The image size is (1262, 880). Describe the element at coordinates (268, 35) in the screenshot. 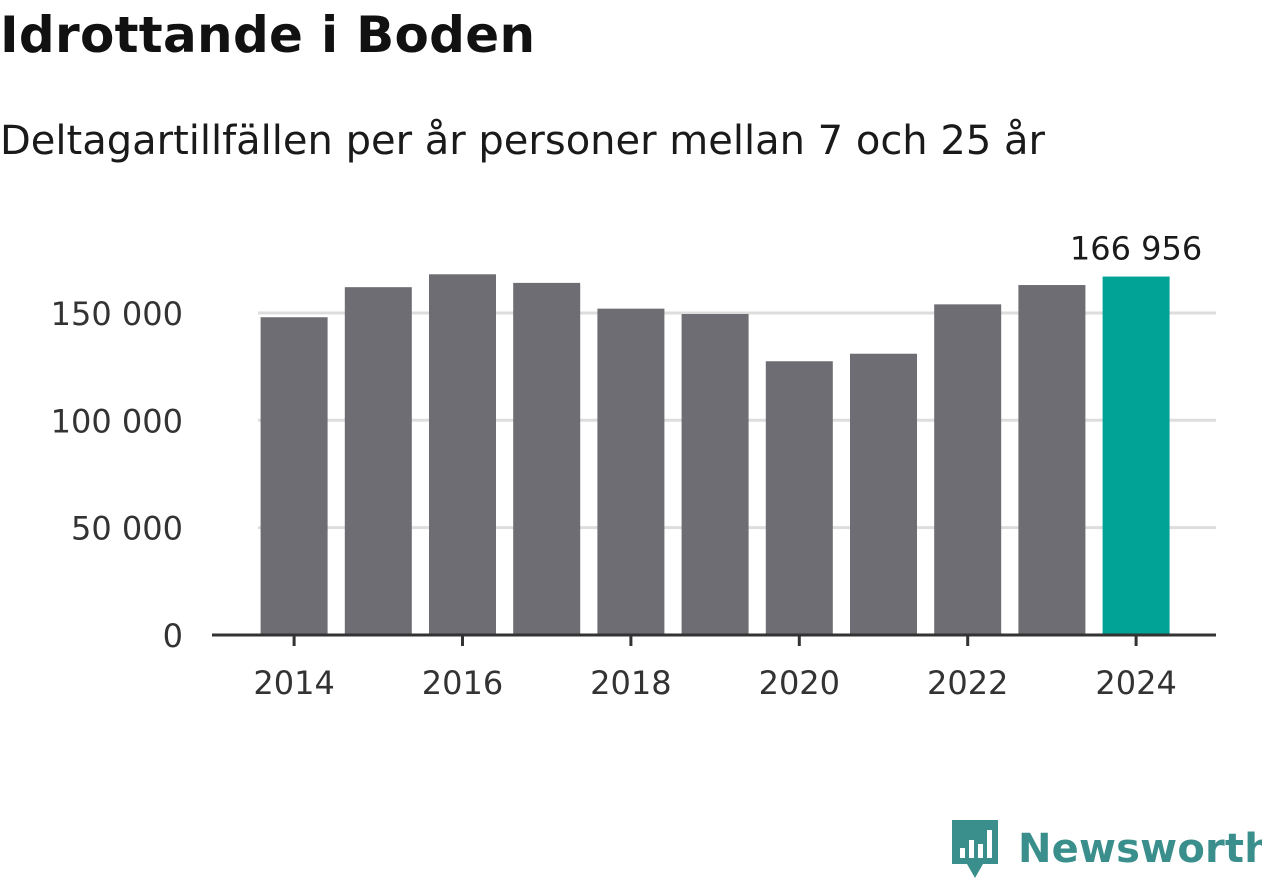

I see `chart-title: Idrottande i Boden` at that location.